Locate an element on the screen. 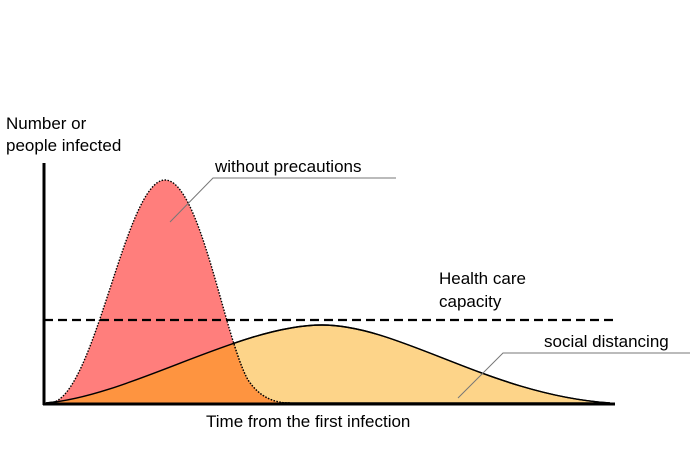  health-care-capacity-label-line2: capacity is located at coordinates (470, 301).